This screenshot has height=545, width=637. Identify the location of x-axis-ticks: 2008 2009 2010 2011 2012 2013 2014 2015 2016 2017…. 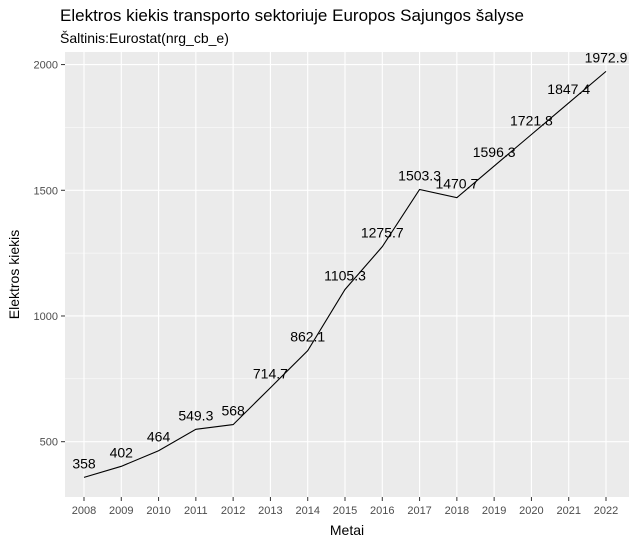
(345, 507).